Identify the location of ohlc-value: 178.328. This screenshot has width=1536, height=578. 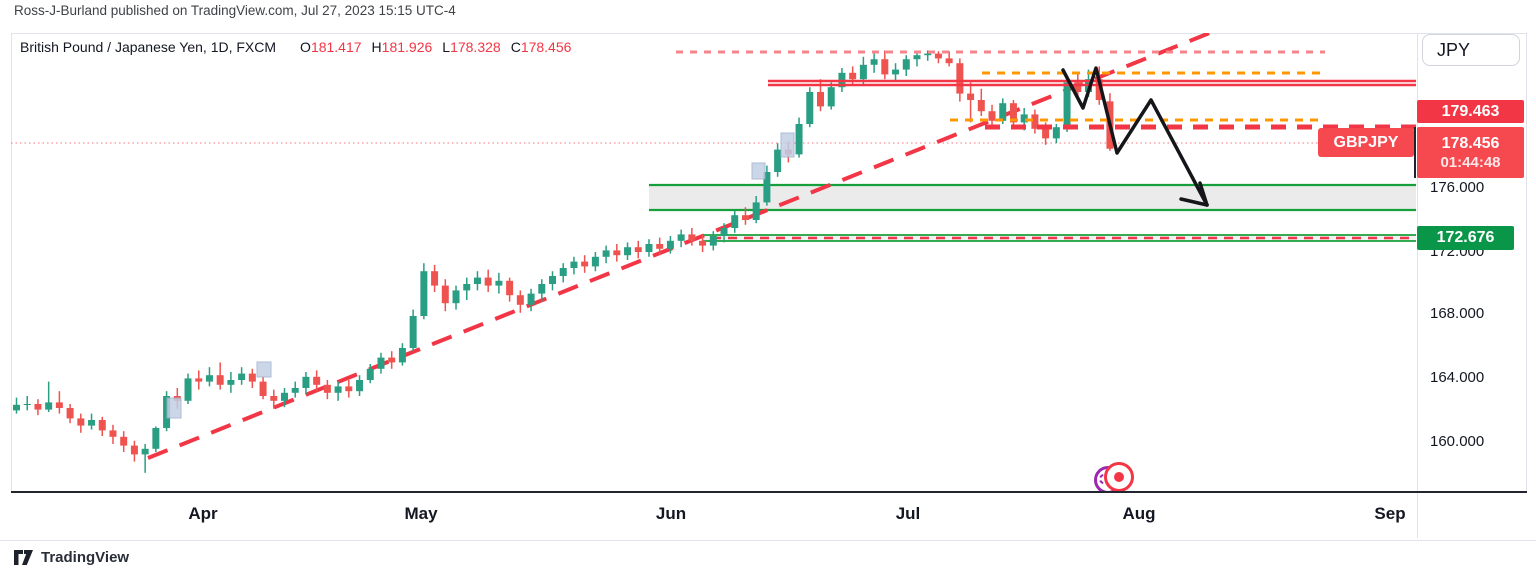
(475, 47).